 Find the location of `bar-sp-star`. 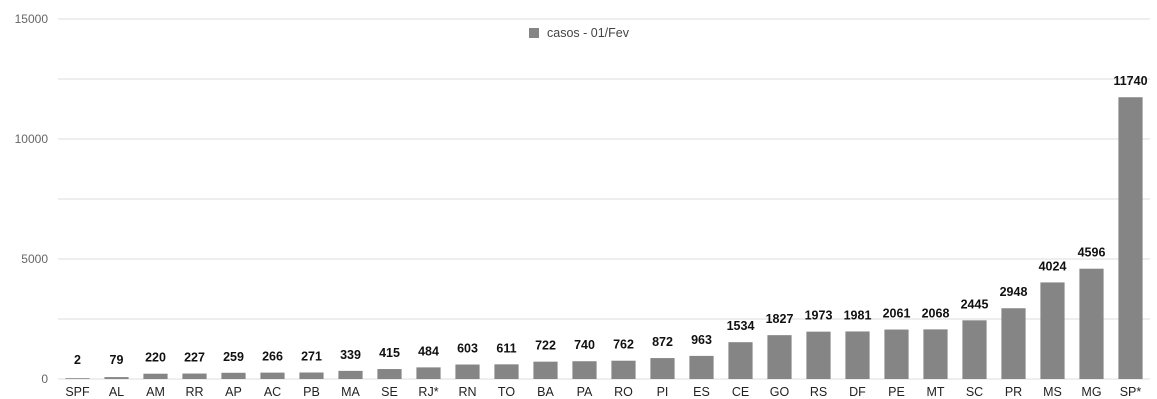

bar-sp-star is located at coordinates (1130, 238).